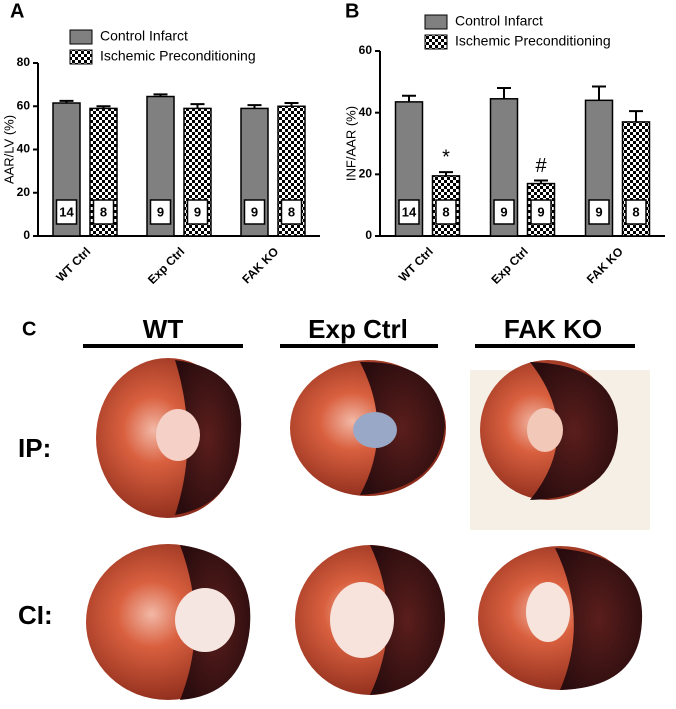 Image resolution: width=676 pixels, height=709 pixels. Describe the element at coordinates (553, 329) in the screenshot. I see `column-label: FAK KO` at that location.